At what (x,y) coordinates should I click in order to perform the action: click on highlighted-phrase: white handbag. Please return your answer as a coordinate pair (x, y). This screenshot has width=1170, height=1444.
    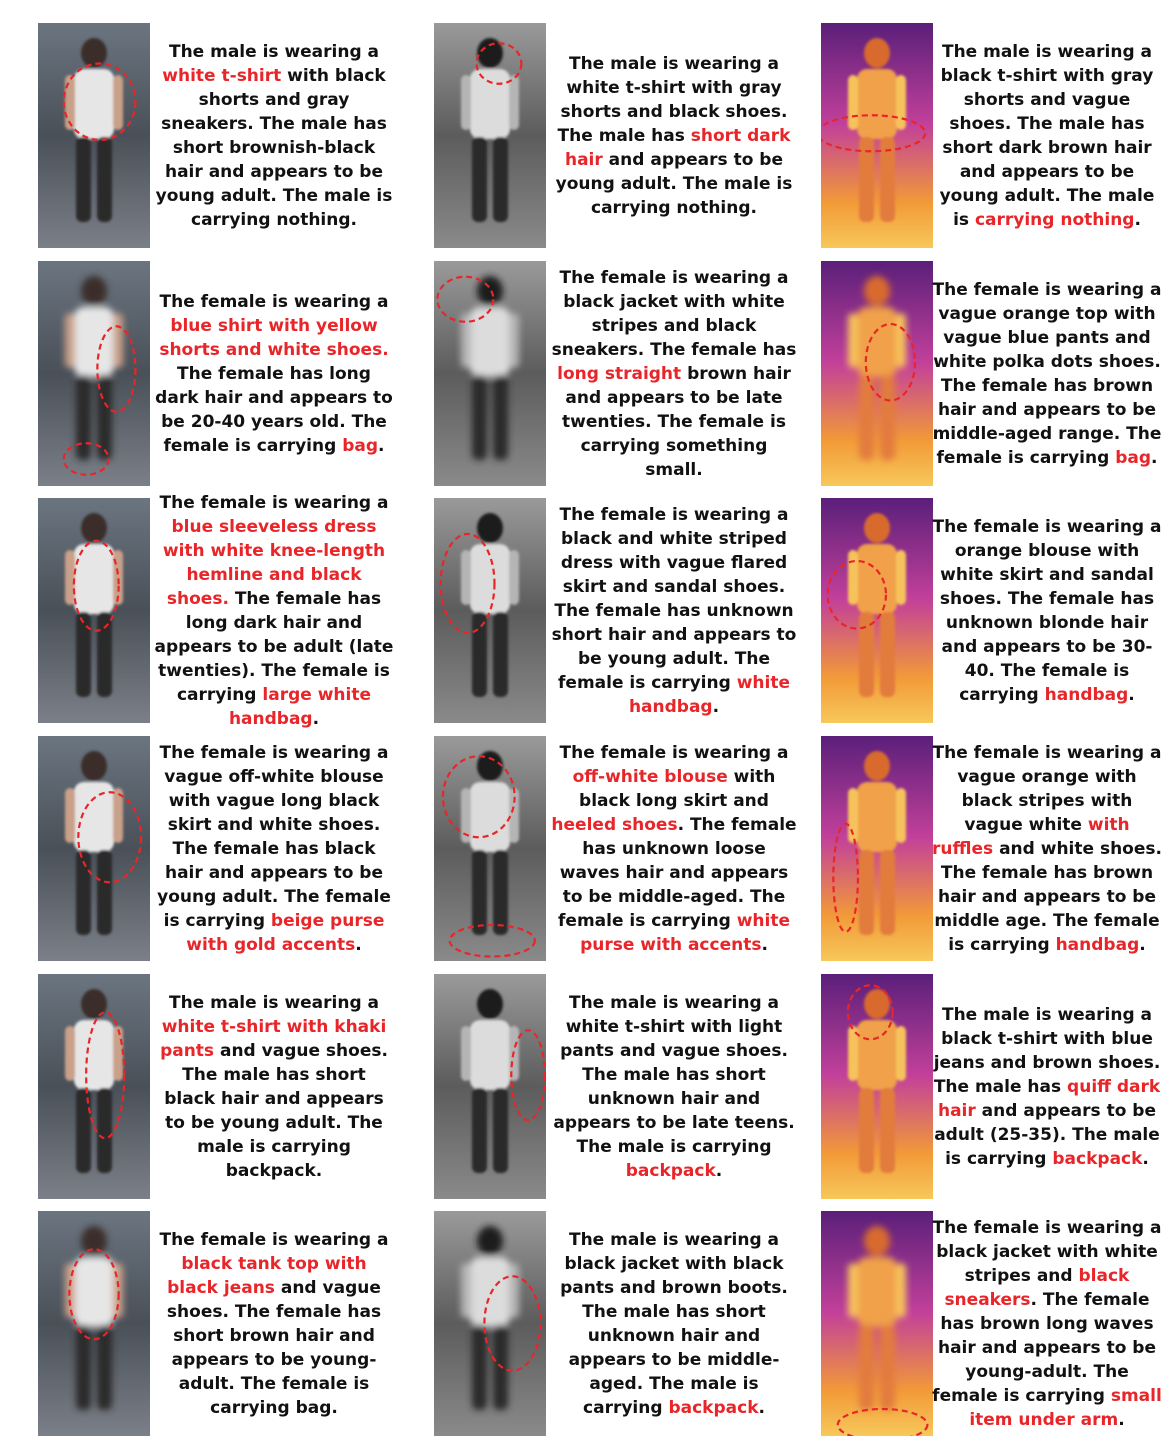
    Looking at the image, I should click on (709, 694).